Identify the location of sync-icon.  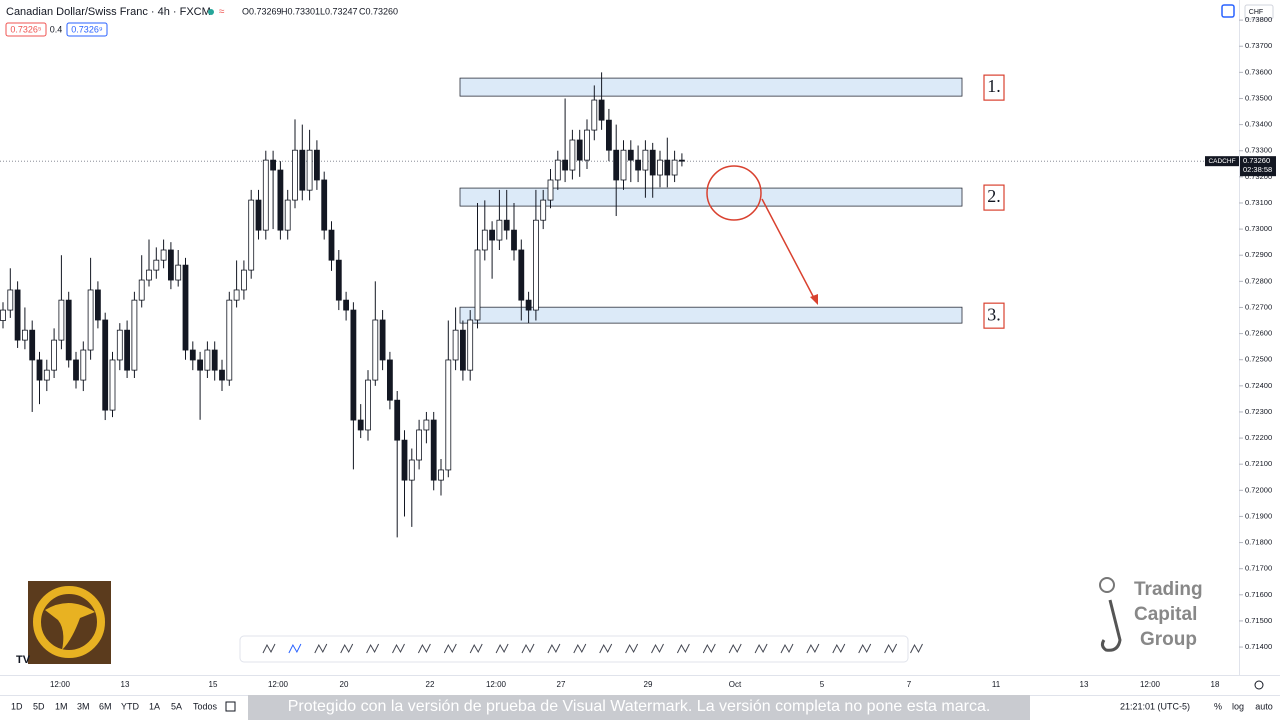
(1228, 11).